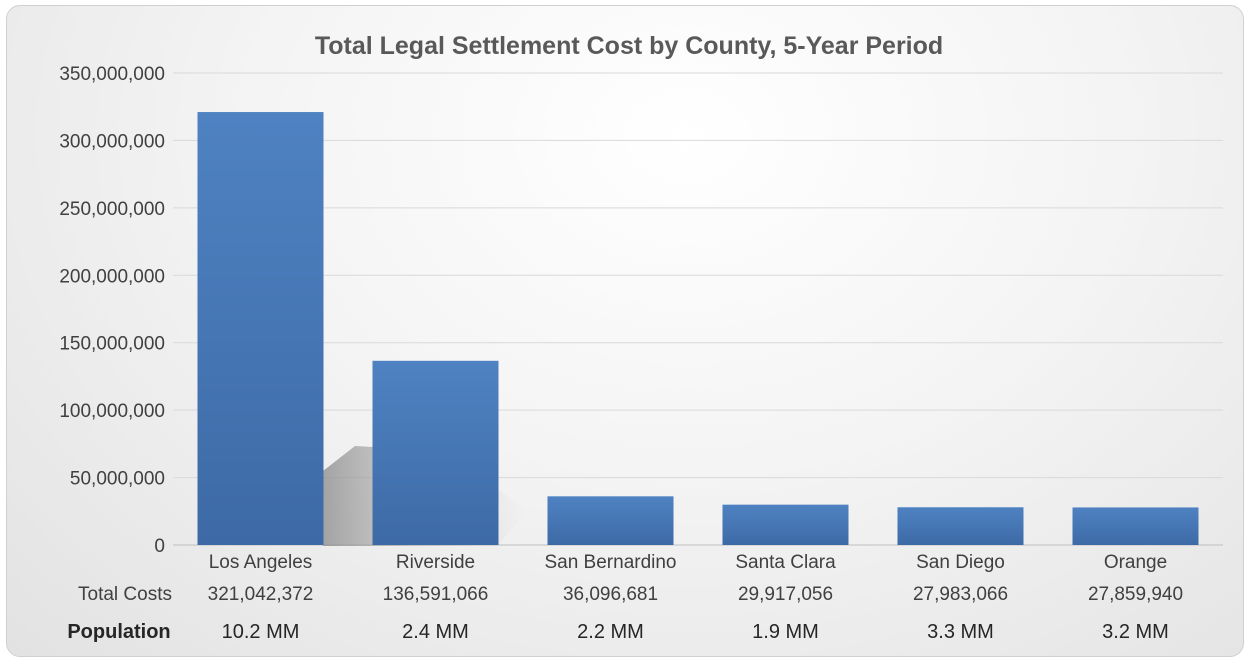 The width and height of the screenshot is (1251, 663). What do you see at coordinates (610, 520) in the screenshot?
I see `bar-san-bernardino` at bounding box center [610, 520].